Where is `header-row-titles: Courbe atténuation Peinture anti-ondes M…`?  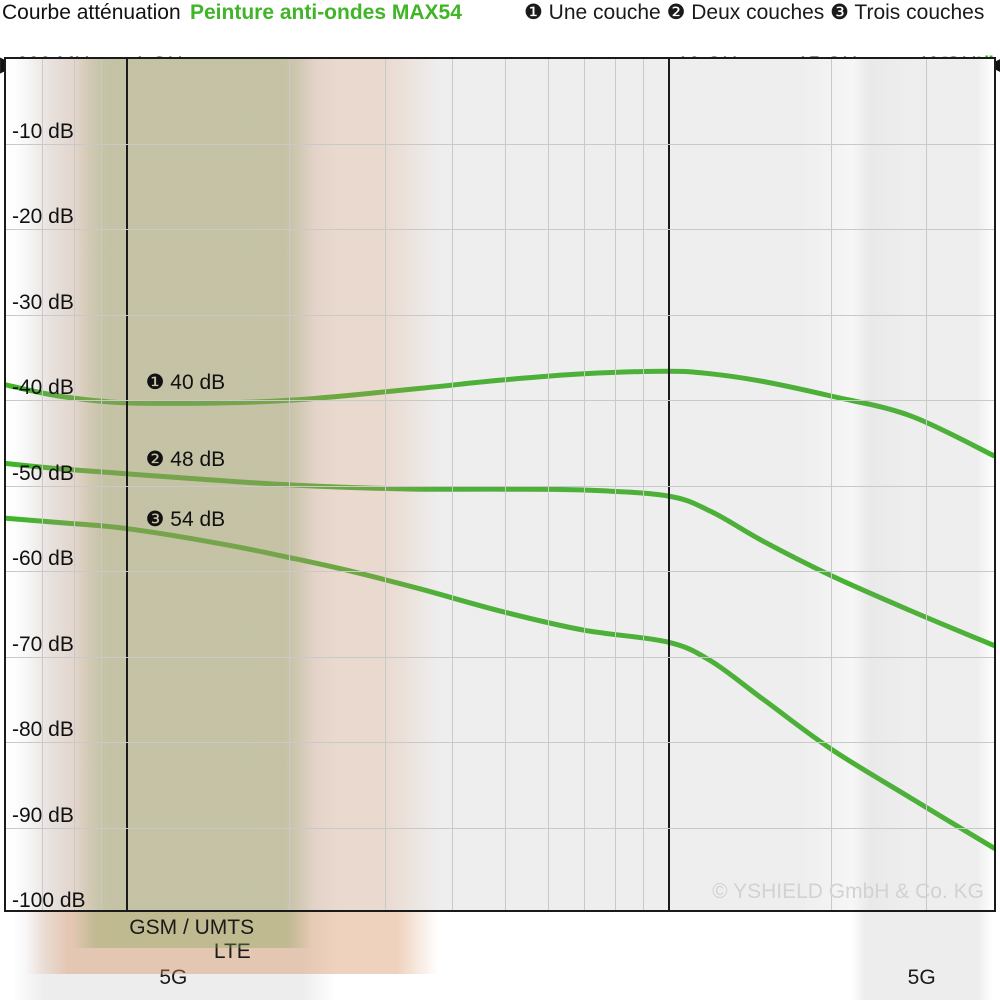
header-row-titles: Courbe atténuation Peinture anti-ondes M… is located at coordinates (500, 13).